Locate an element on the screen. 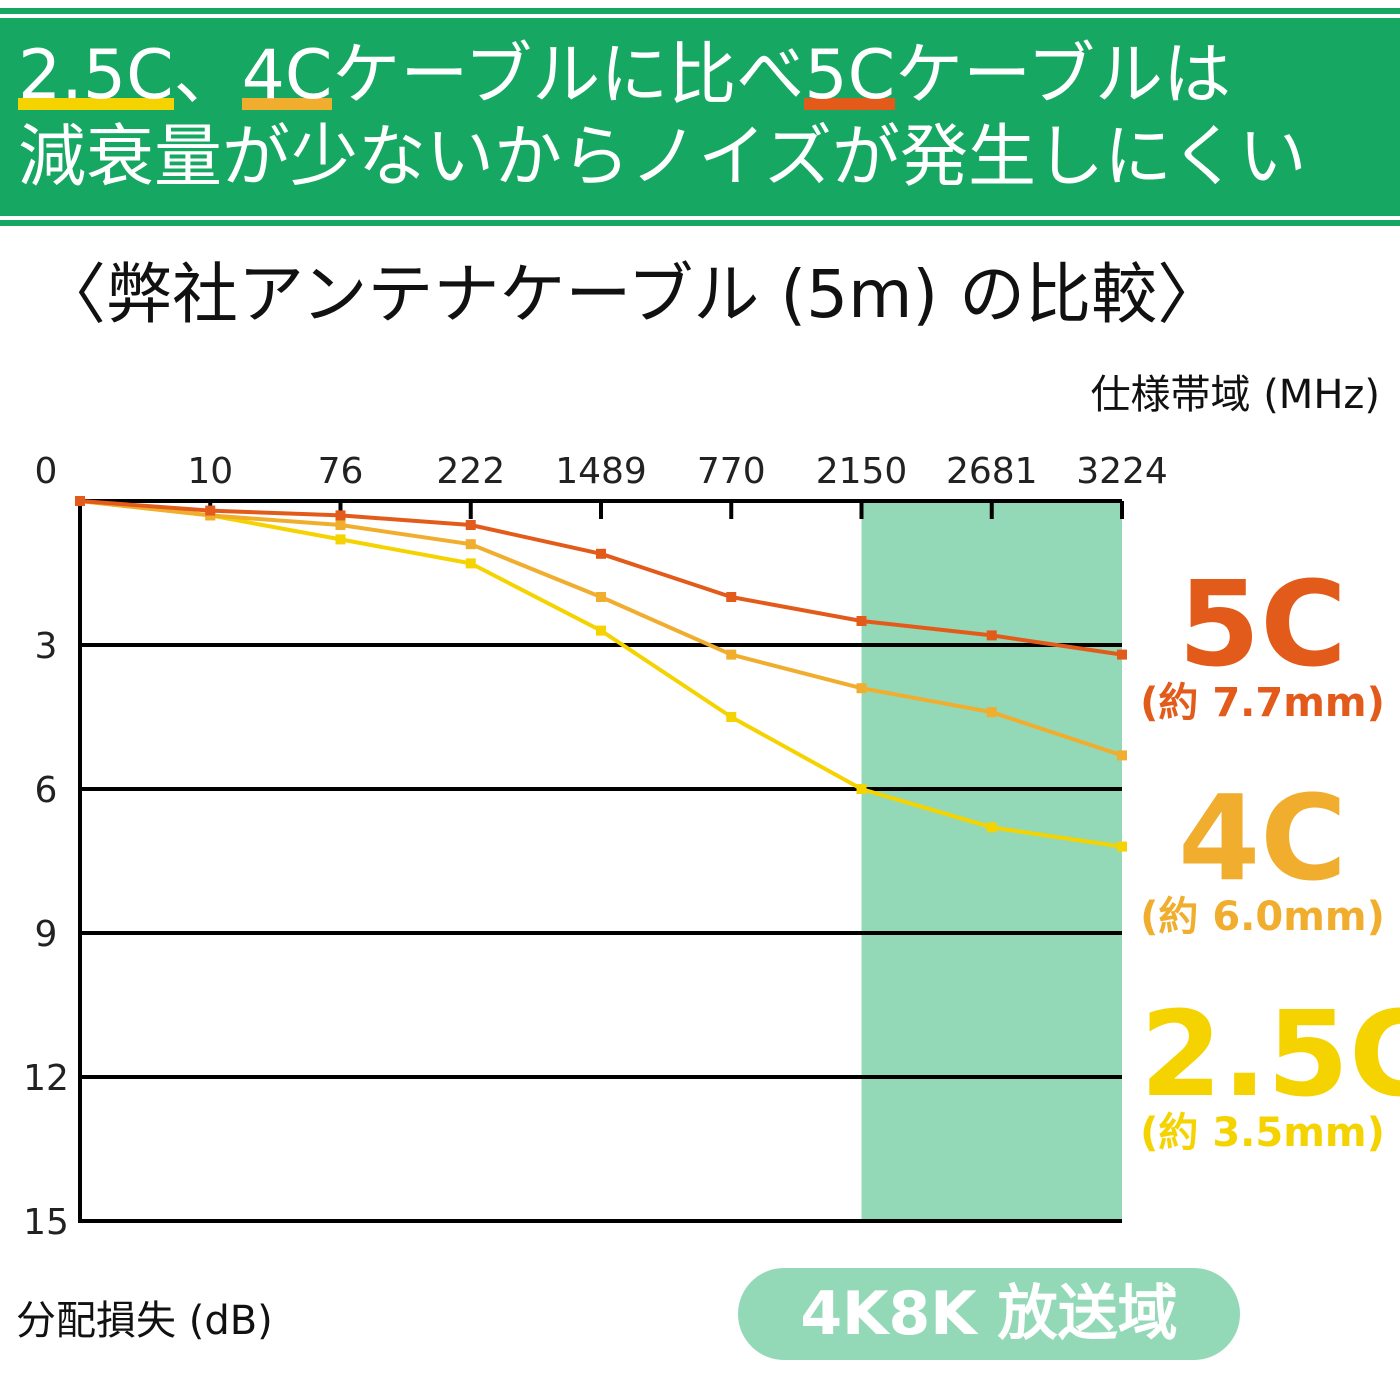 This screenshot has height=1400, width=1400. headline-text: ケーブルは is located at coordinates (1063, 76).